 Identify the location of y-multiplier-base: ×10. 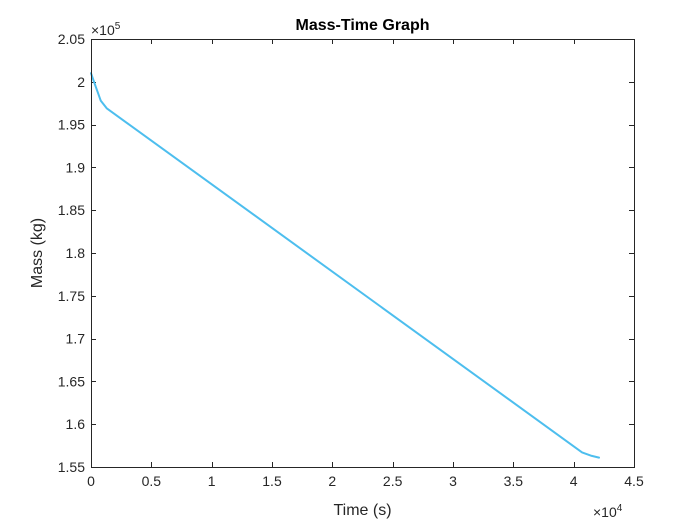
(103, 30).